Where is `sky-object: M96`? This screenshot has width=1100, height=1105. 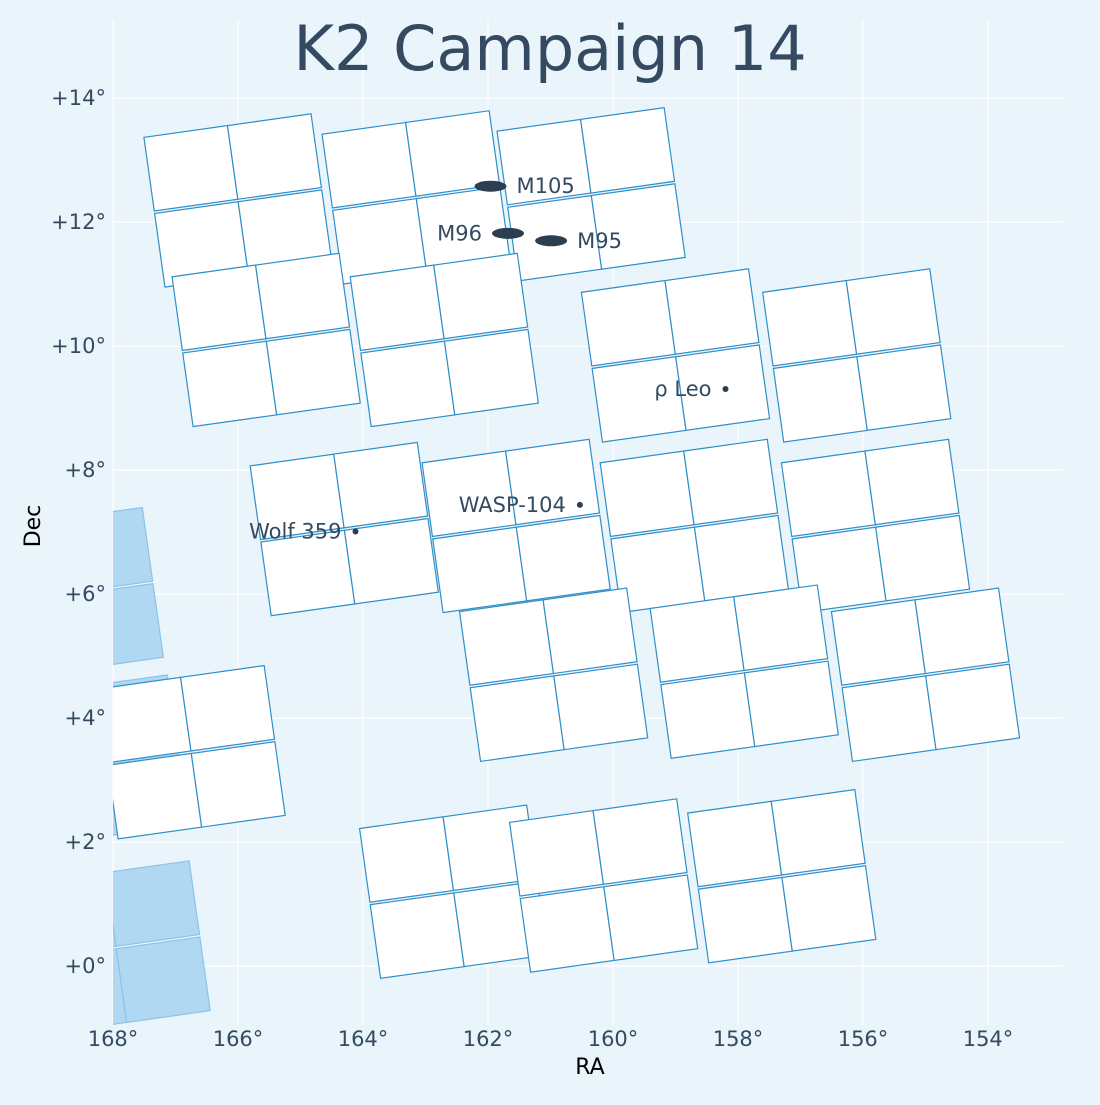 sky-object: M96 is located at coordinates (480, 233).